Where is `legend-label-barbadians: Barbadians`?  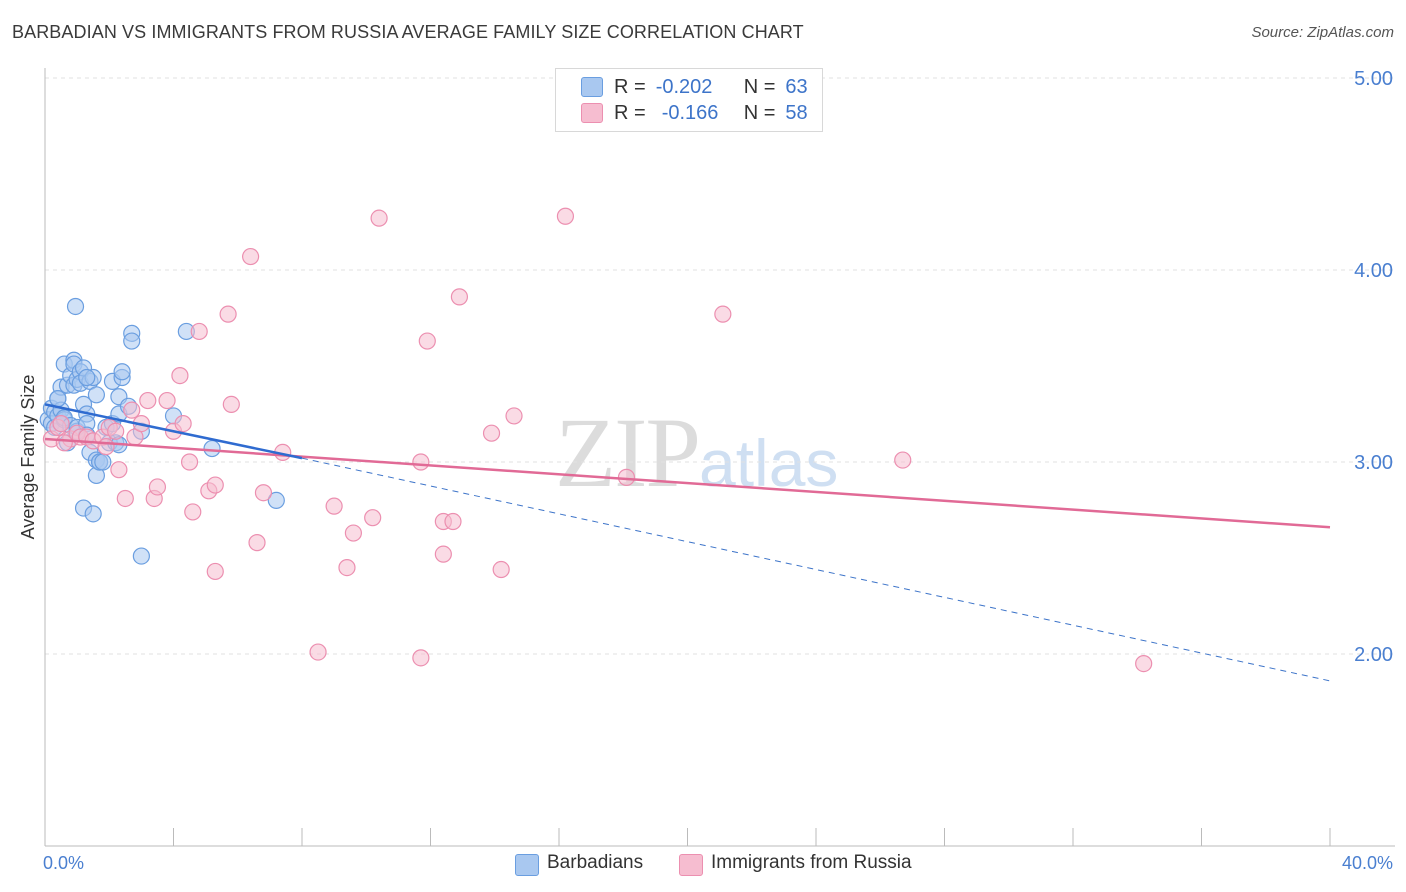
legend-label-barbadians: Barbadians is located at coordinates (595, 862).